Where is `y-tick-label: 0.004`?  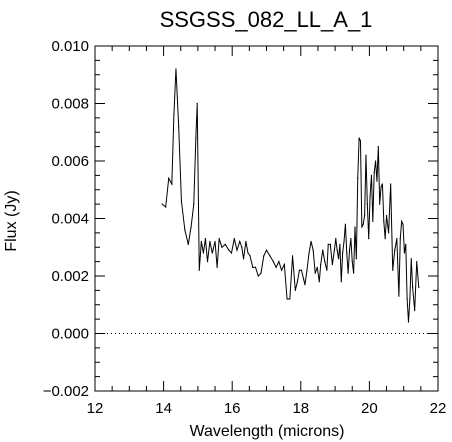
y-tick-label: 0.004 is located at coordinates (70, 219).